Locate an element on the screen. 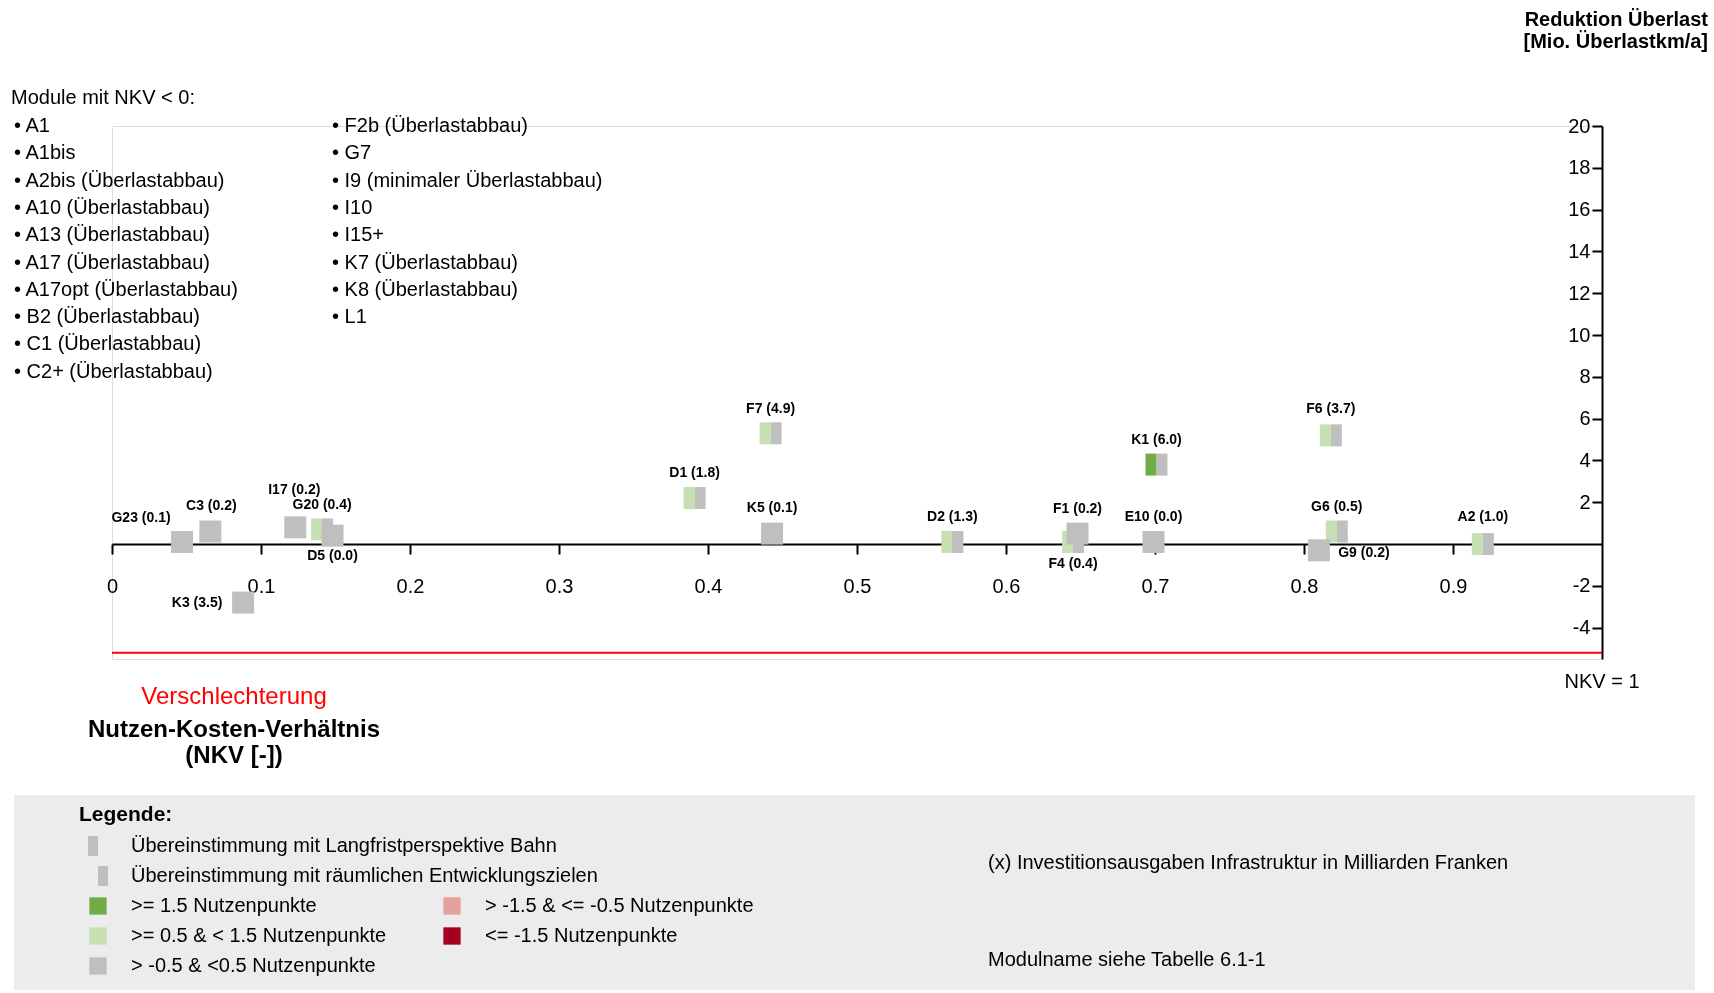 This screenshot has width=1714, height=993. legend-label: > -0.5 & <0.5 Nutzenpunkte is located at coordinates (253, 965).